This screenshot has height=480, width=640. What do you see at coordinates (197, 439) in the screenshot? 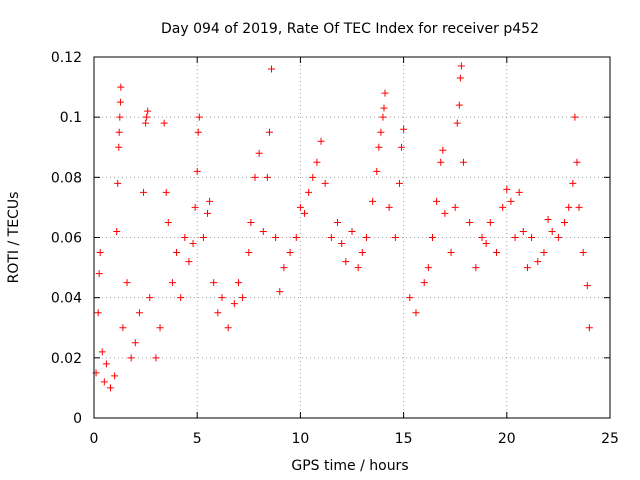
I see `x-tick-label: 5` at bounding box center [197, 439].